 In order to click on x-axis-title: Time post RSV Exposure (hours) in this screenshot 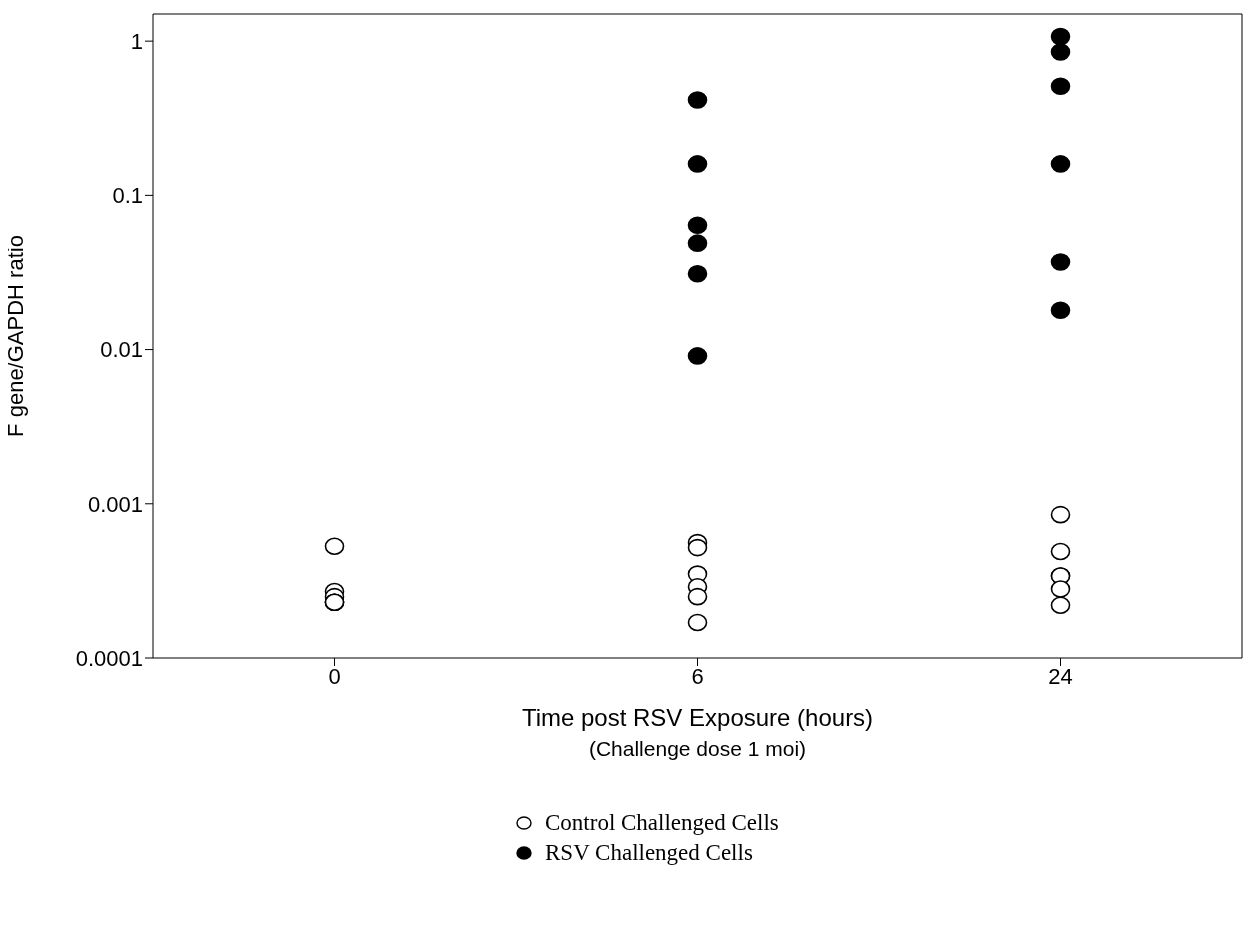, I will do `click(697, 717)`.